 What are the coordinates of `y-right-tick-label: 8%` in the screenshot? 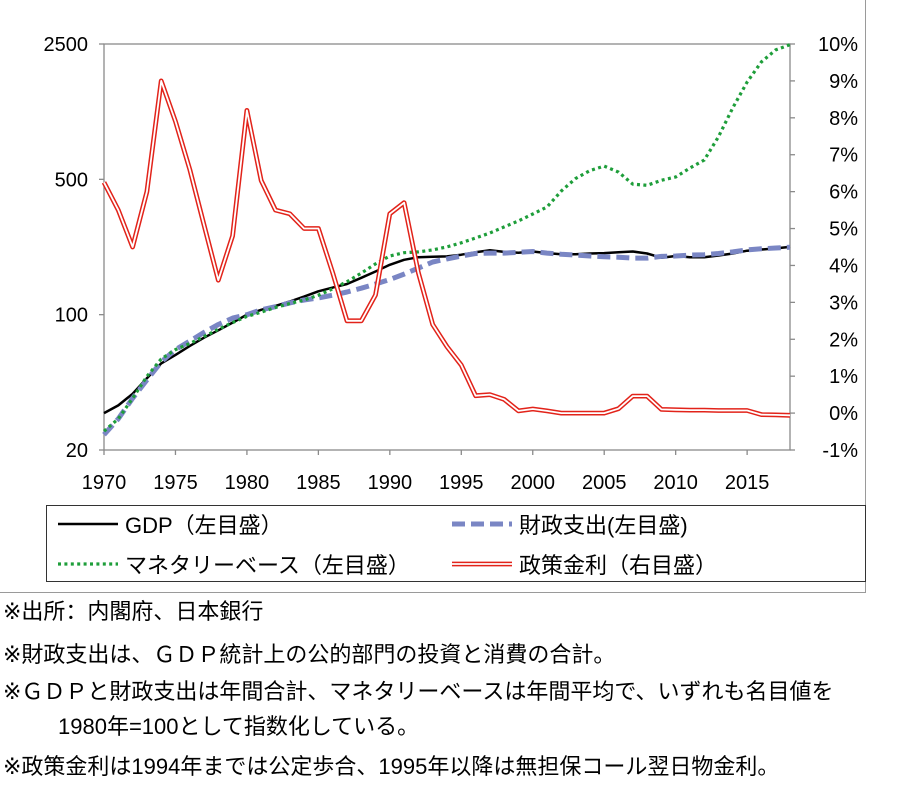 It's located at (843, 119).